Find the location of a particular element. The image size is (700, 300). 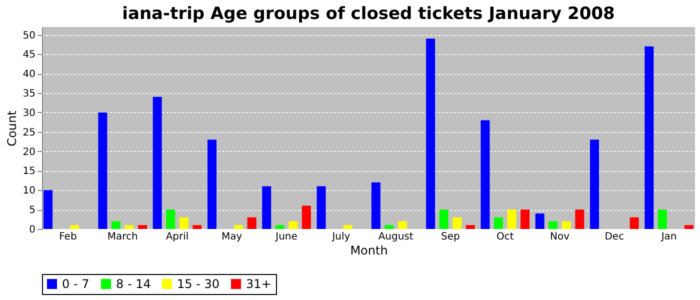

x-tick-label: April is located at coordinates (177, 237).